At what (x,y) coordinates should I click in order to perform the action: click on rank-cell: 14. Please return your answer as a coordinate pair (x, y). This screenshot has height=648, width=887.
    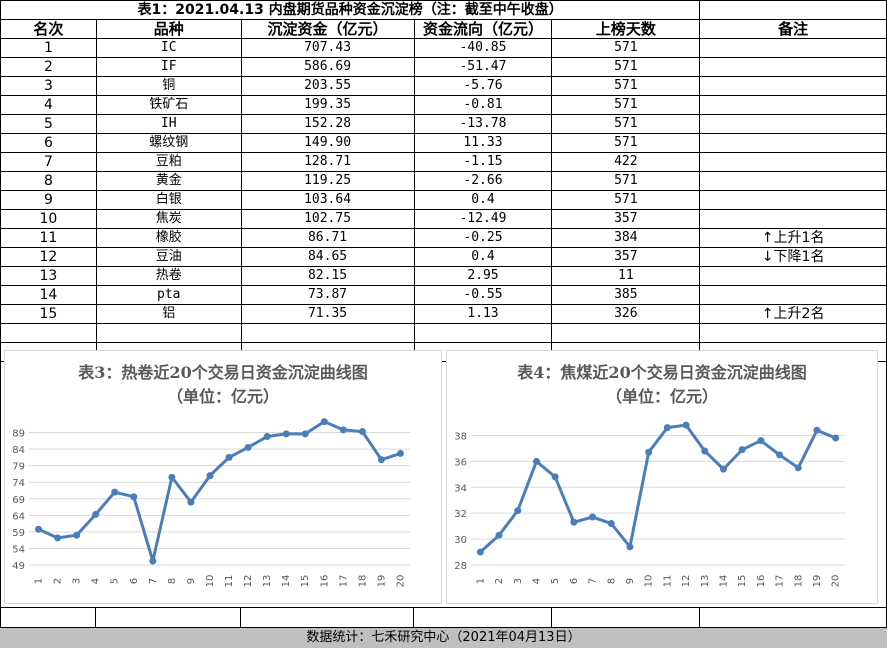
    Looking at the image, I should click on (48, 295).